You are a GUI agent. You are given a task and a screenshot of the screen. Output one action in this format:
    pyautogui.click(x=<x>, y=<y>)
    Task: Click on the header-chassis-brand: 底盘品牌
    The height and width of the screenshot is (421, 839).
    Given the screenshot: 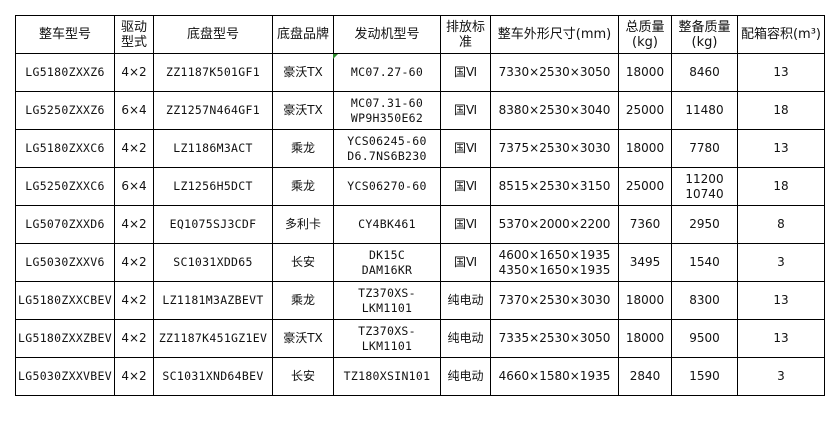 What is the action you would take?
    pyautogui.click(x=303, y=34)
    